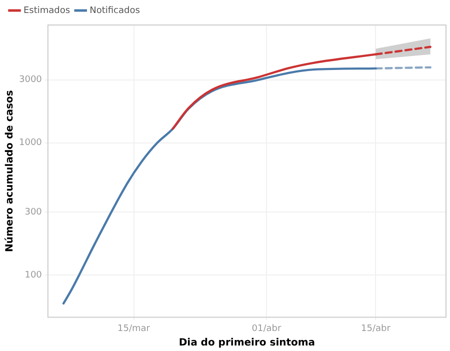 The height and width of the screenshot is (351, 450). Describe the element at coordinates (247, 343) in the screenshot. I see `x-axis-title: Dia do primeiro sintoma` at that location.